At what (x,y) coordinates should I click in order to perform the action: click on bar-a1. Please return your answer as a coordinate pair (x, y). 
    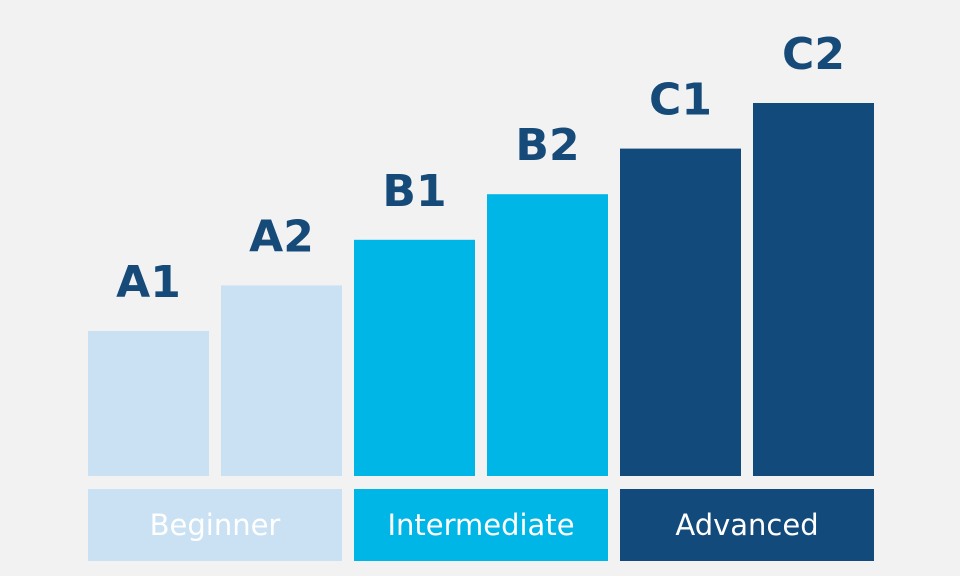
    Looking at the image, I should click on (148, 403).